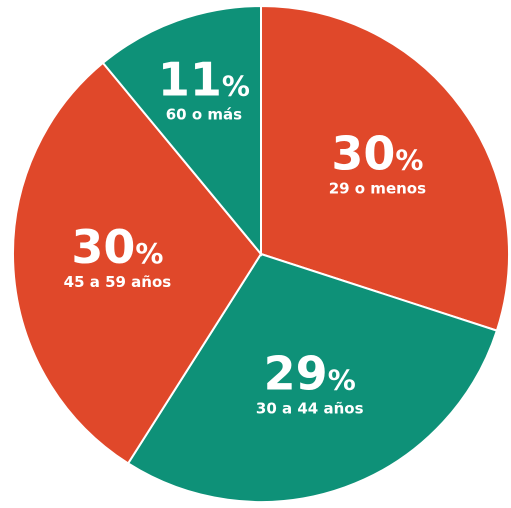 Image resolution: width=511 pixels, height=508 pixels. I want to click on value-label: 11%, so click(204, 79).